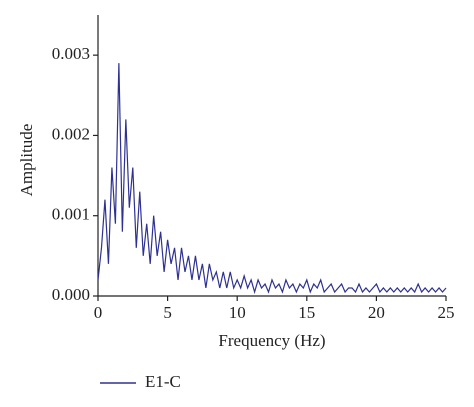  What do you see at coordinates (237, 312) in the screenshot?
I see `x-tick-label: 10` at bounding box center [237, 312].